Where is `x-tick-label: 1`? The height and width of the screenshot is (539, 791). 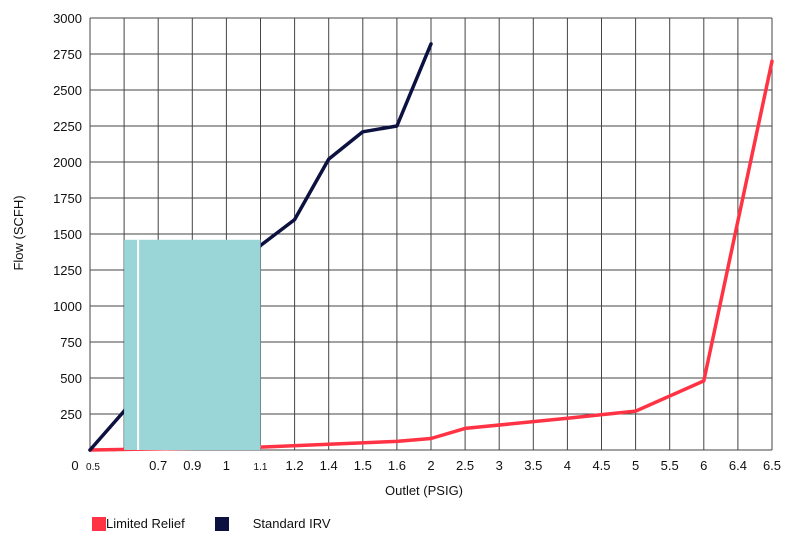 x-tick-label: 1 is located at coordinates (226, 465).